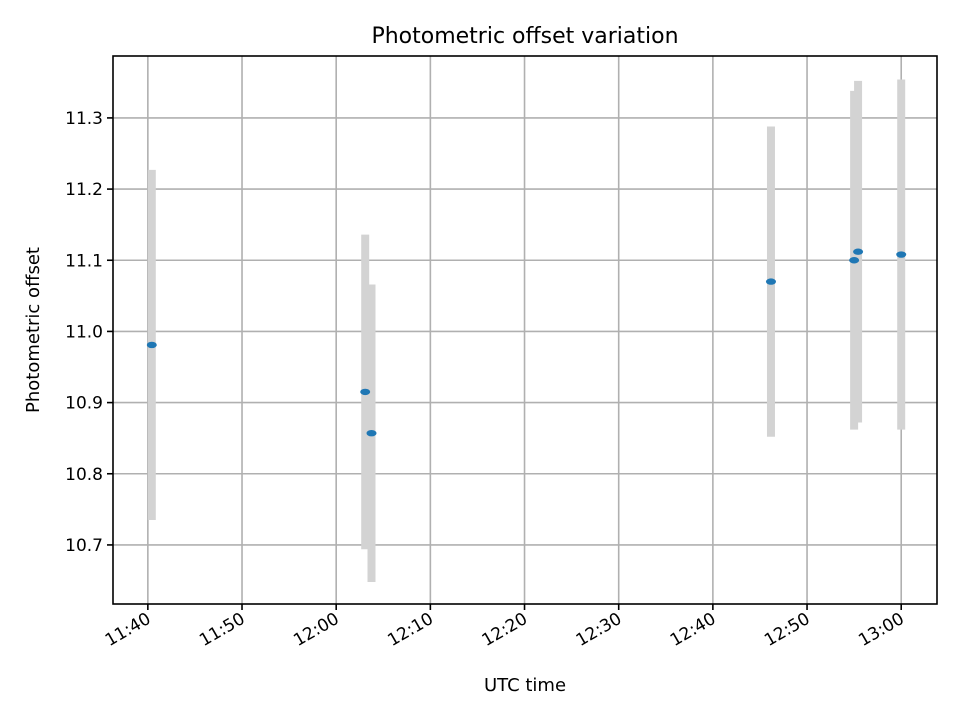  Describe the element at coordinates (84, 261) in the screenshot. I see `y-tick-label: 11.1` at that location.